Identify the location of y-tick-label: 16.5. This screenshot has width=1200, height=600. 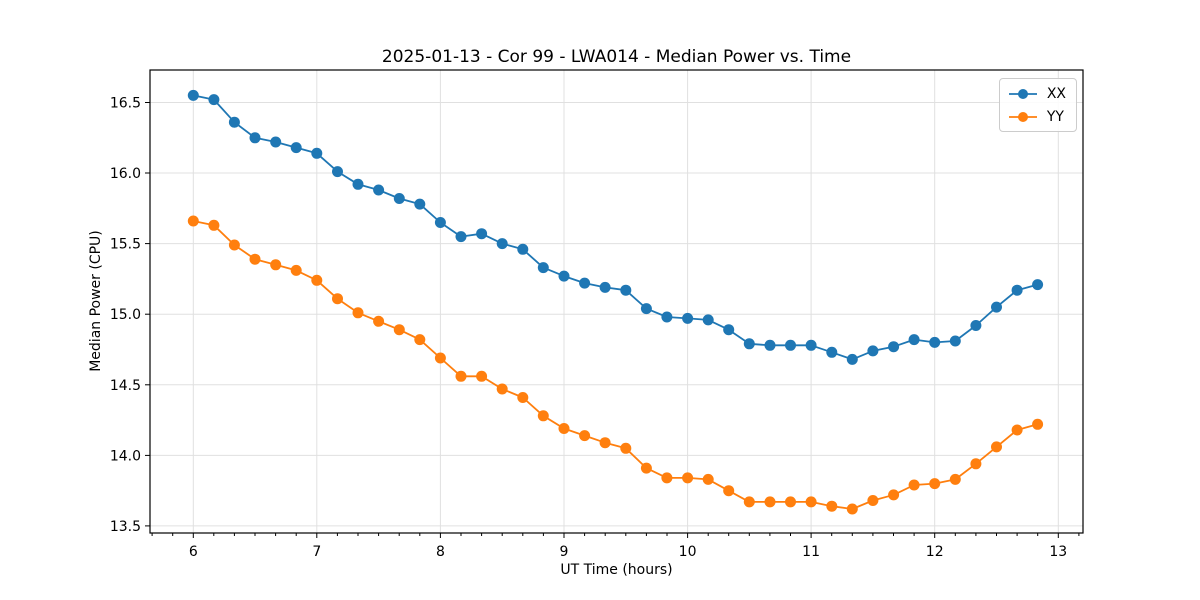
(125, 104).